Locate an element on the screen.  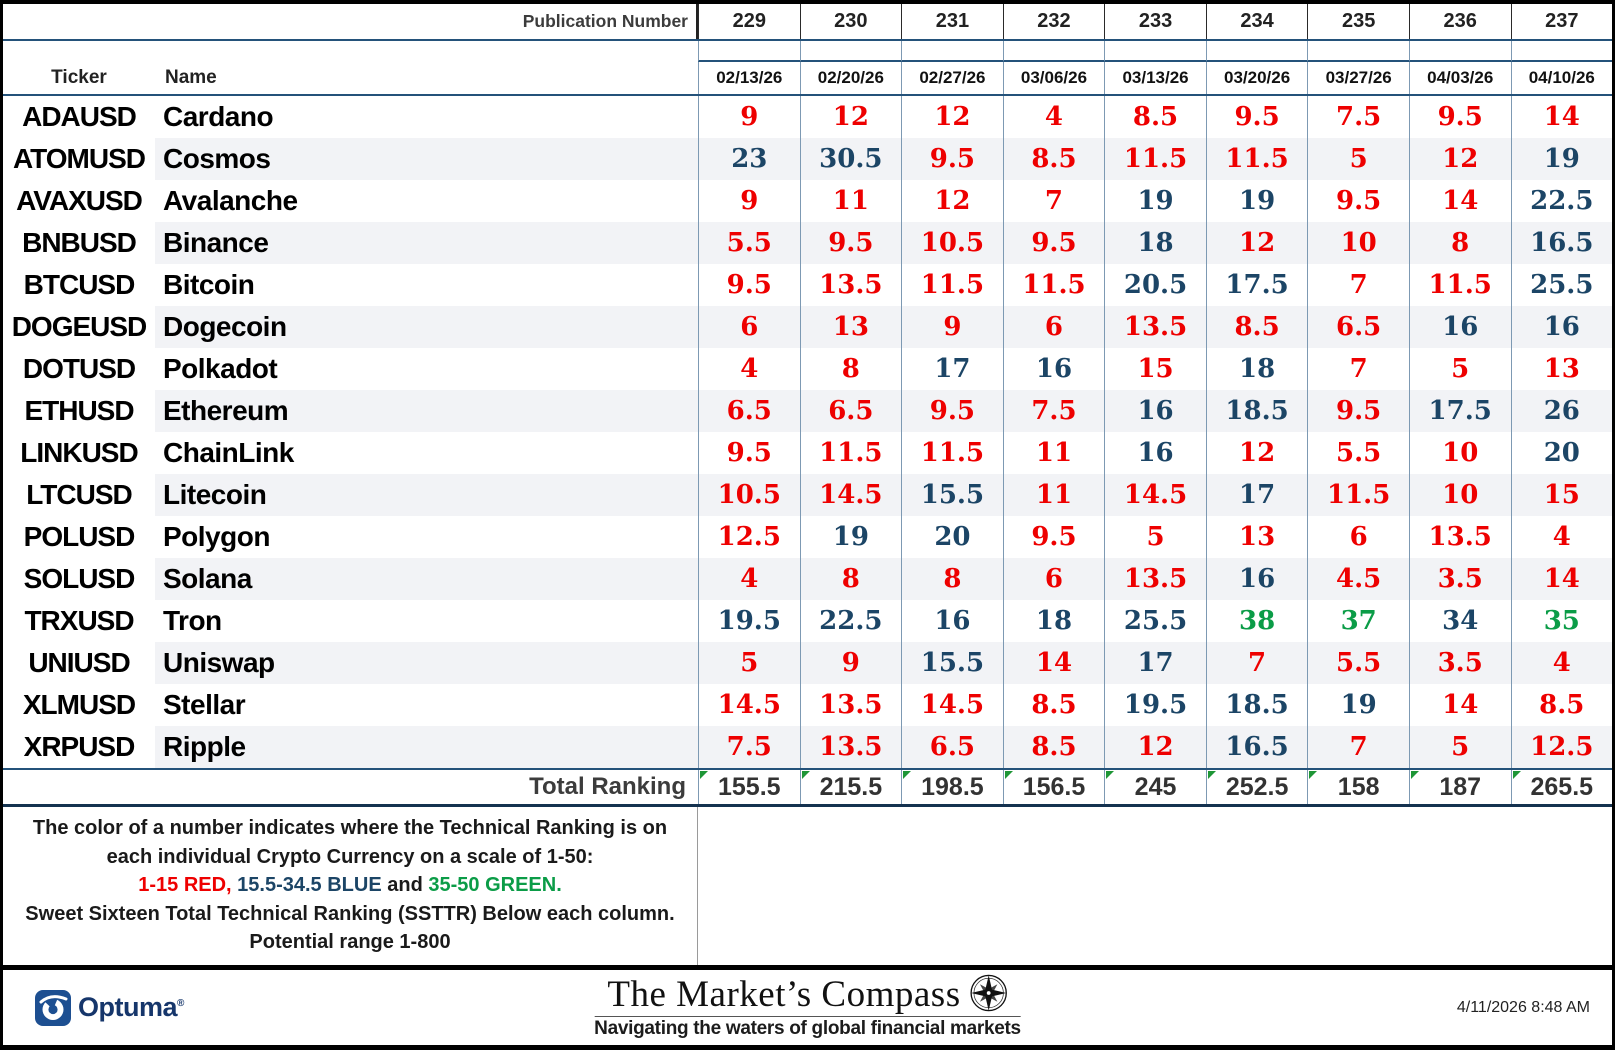
ticker-cell: SOLUSD is located at coordinates (79, 578).